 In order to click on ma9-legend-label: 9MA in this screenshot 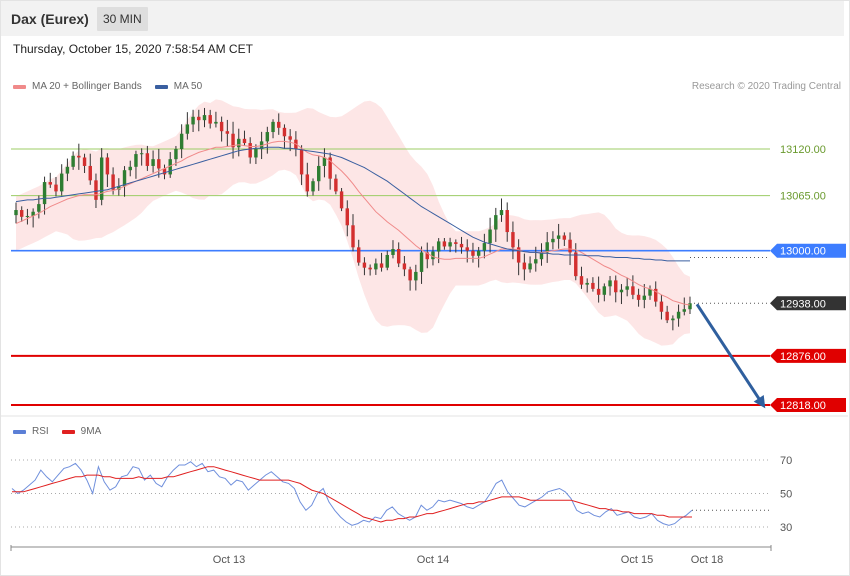, I will do `click(91, 431)`.